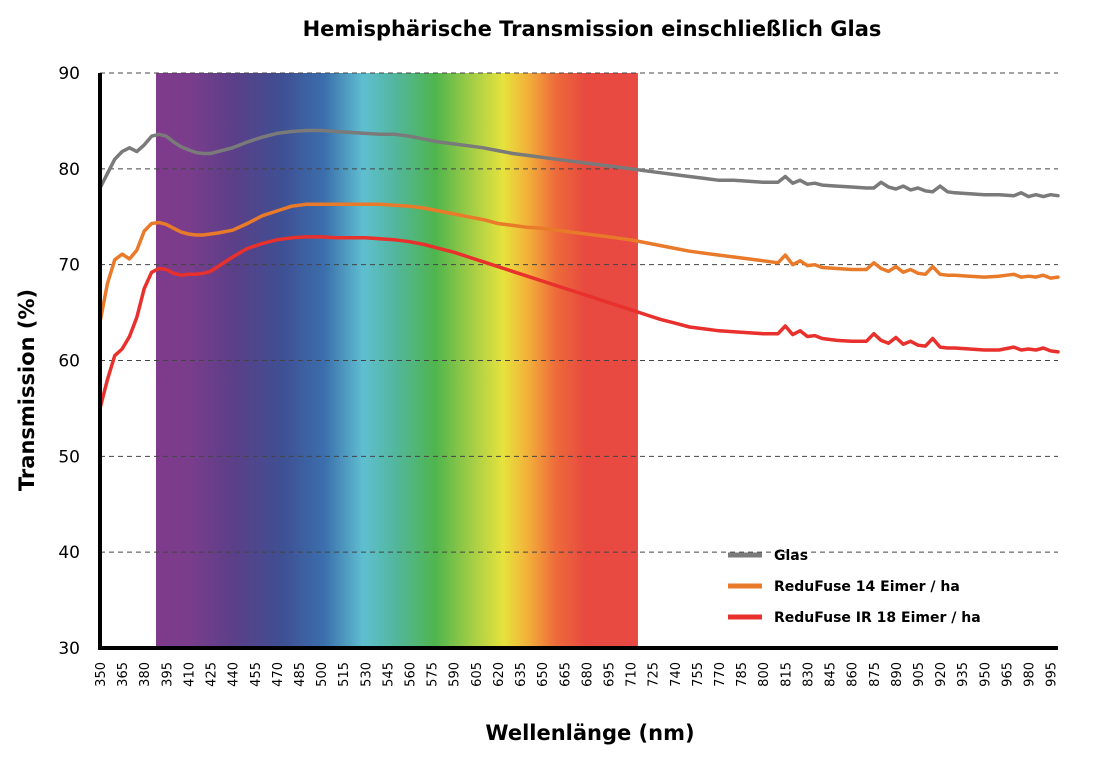  Describe the element at coordinates (791, 556) in the screenshot. I see `legend-label: Glas` at that location.